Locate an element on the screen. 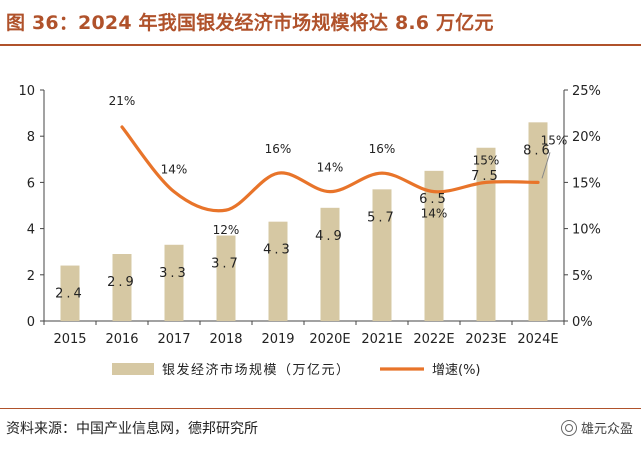 The image size is (641, 454). legend-label-bars: 银发经济市场规模（万亿元） is located at coordinates (256, 370).